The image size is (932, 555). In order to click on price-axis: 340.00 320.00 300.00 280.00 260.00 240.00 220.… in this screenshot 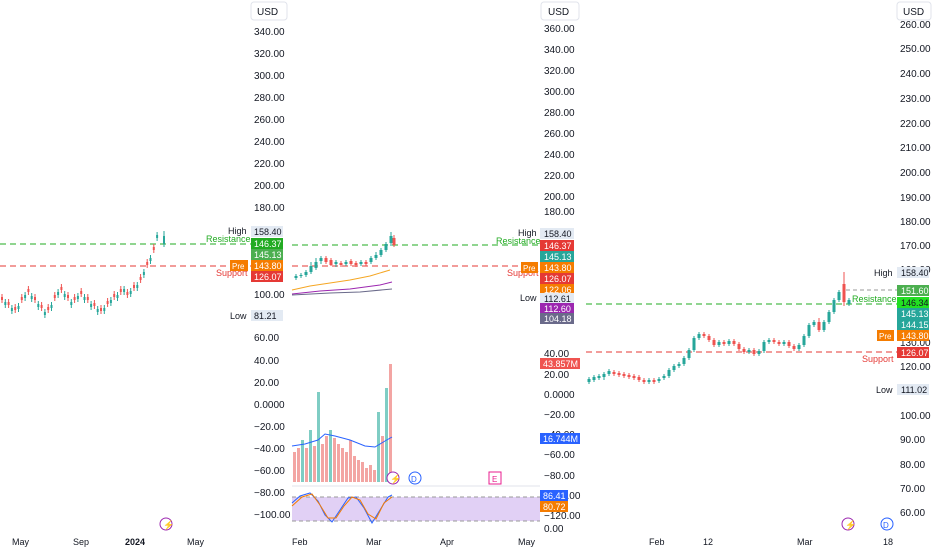, I will do `click(272, 274)`.